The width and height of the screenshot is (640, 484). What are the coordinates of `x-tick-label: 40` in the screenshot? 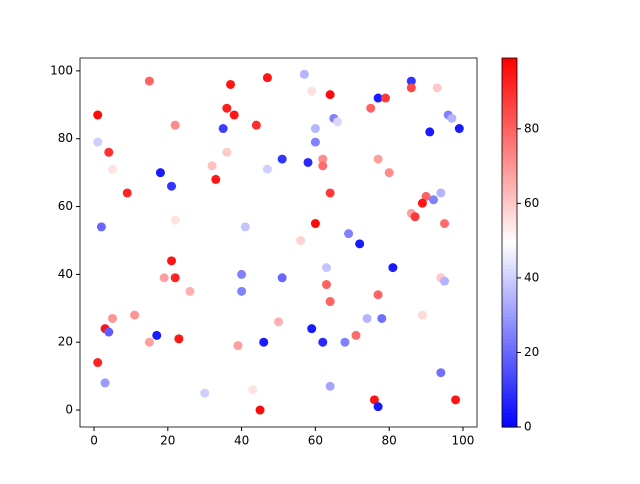 It's located at (241, 441).